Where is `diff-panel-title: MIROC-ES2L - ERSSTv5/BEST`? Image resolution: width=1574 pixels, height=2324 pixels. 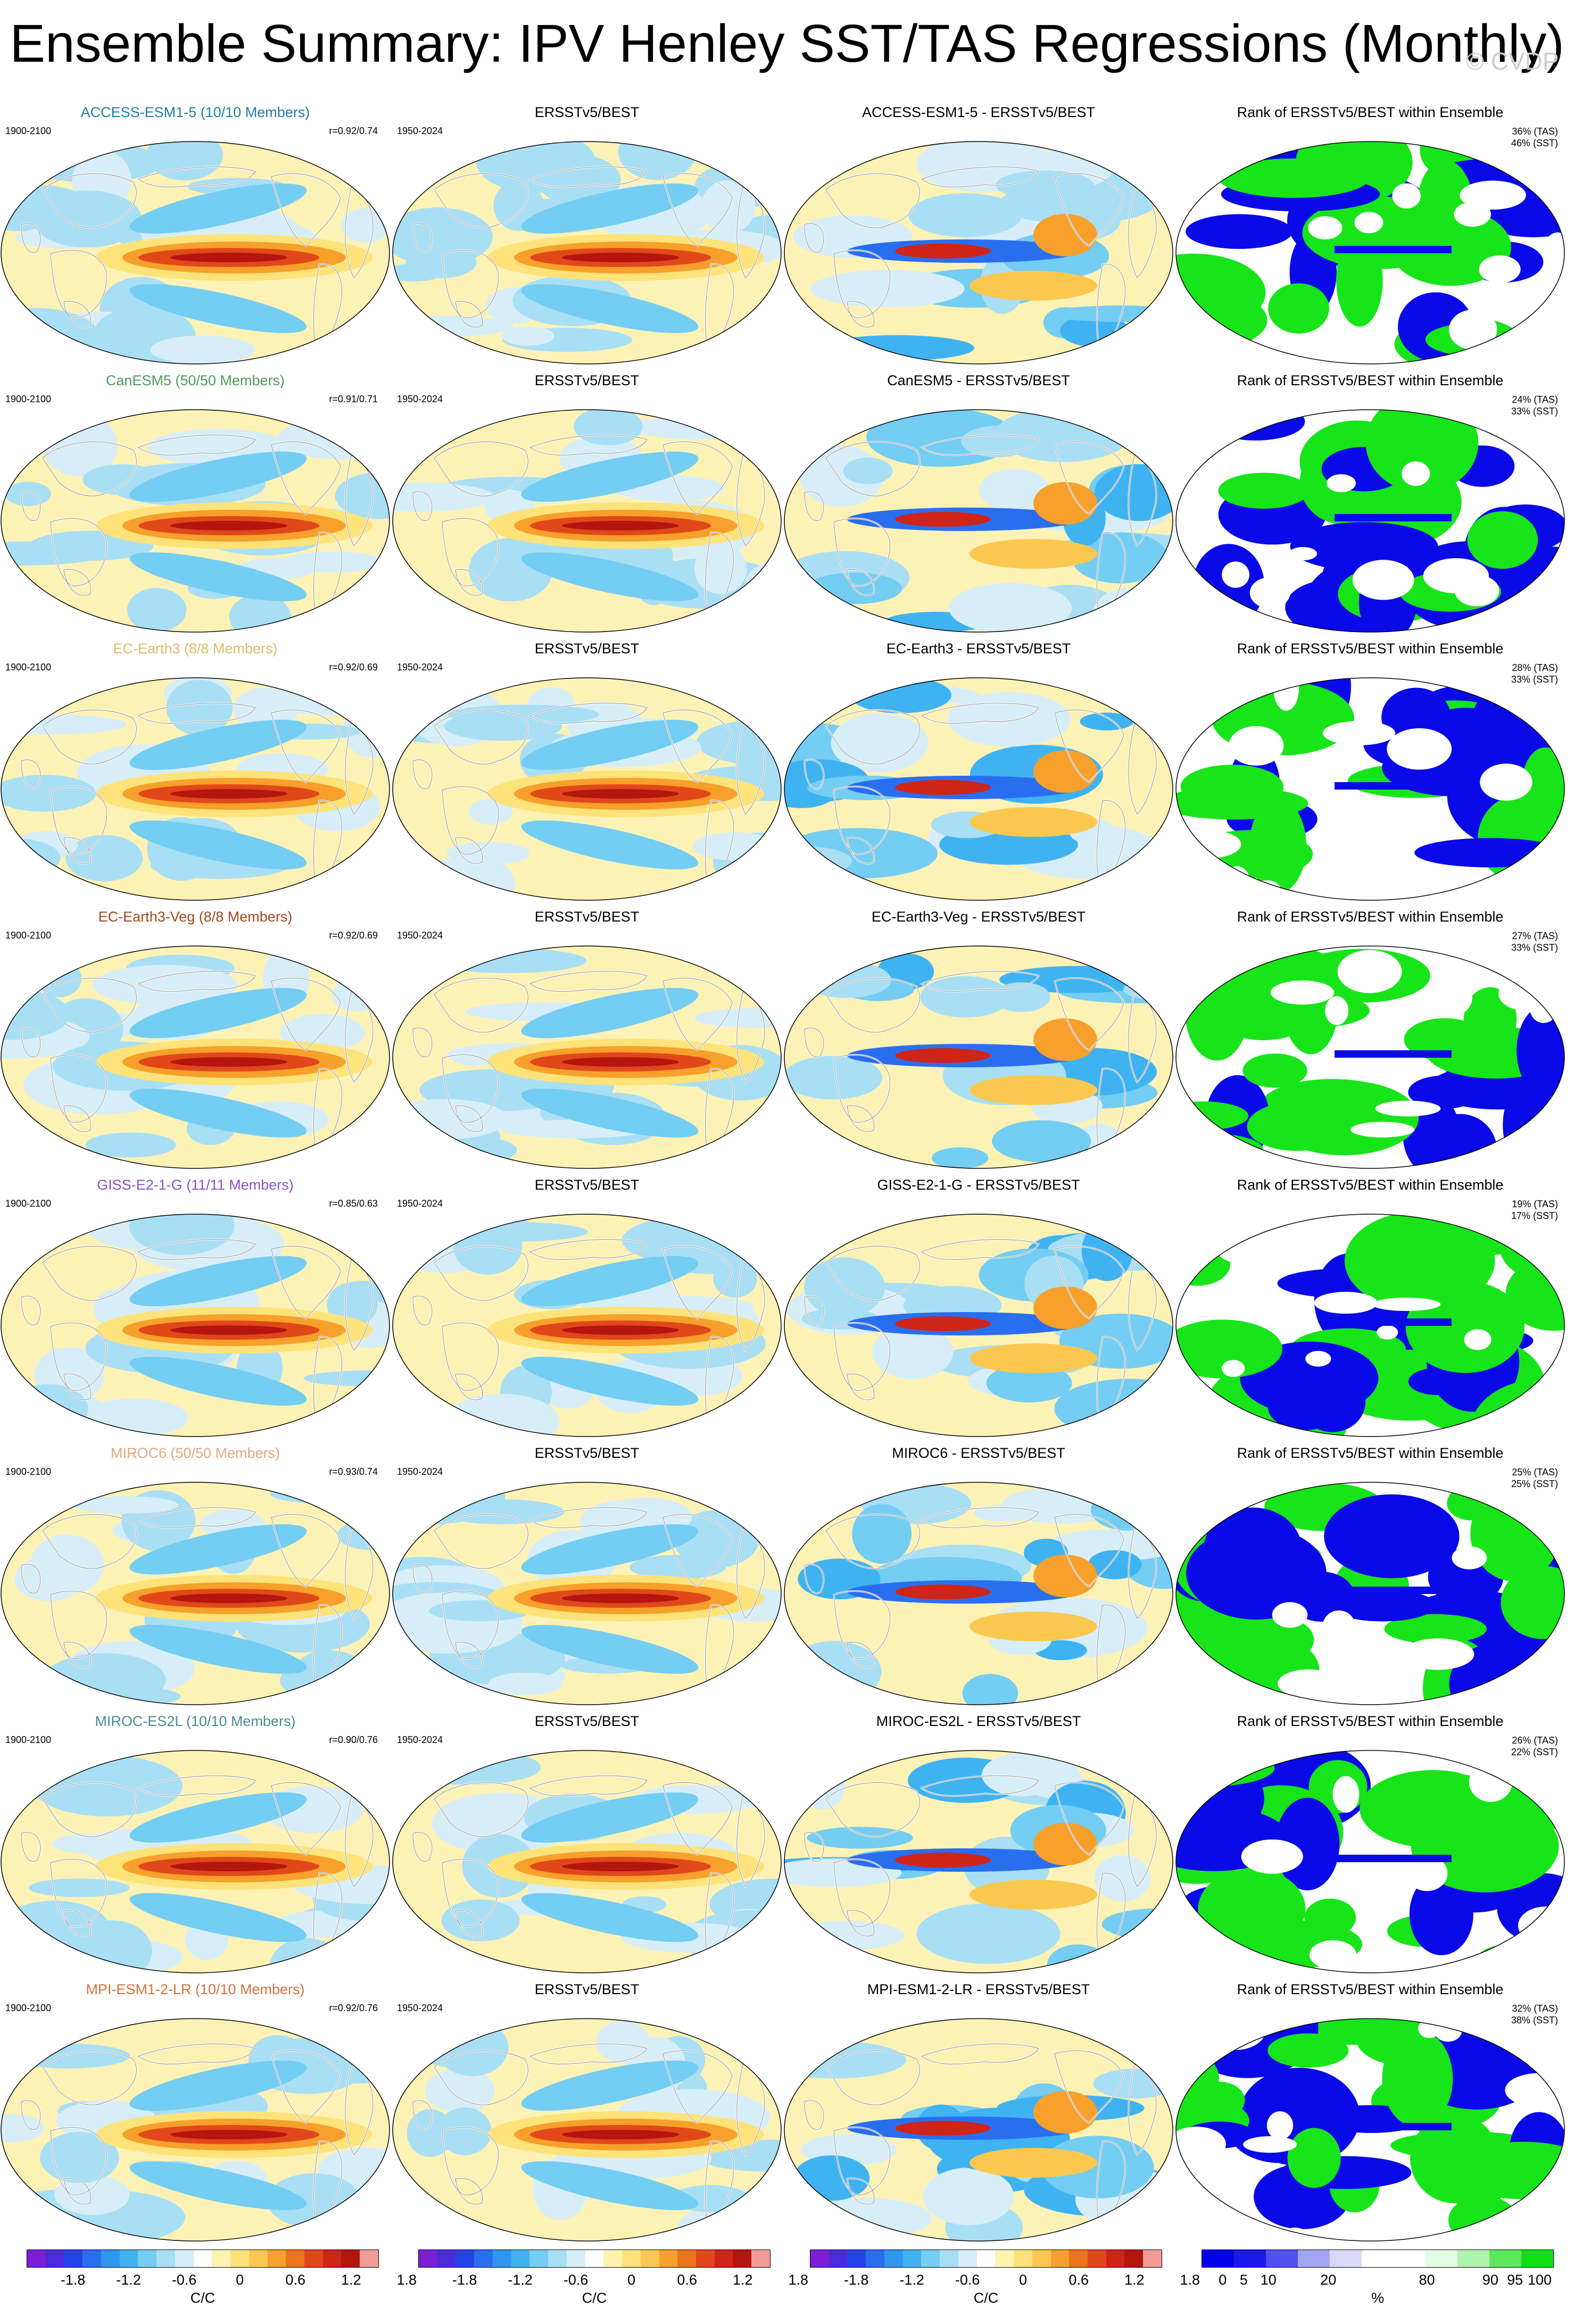
diff-panel-title: MIROC-ES2L - ERSSTv5/BEST is located at coordinates (978, 1721).